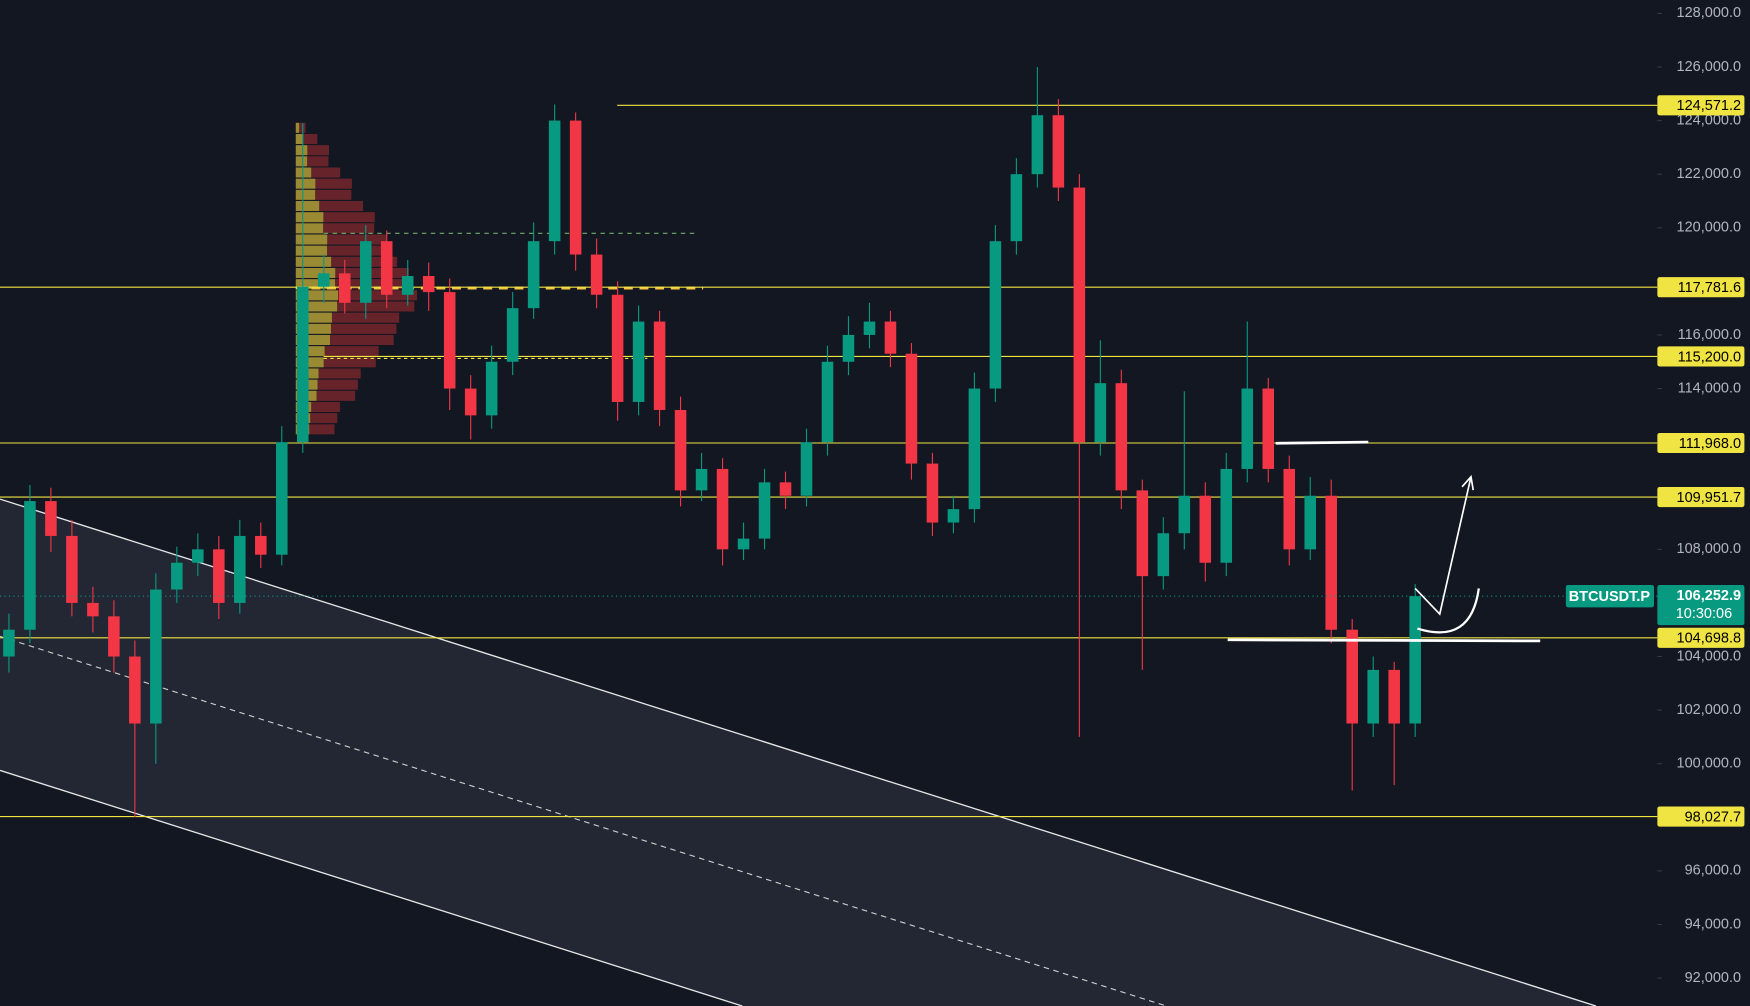  Describe the element at coordinates (1709, 106) in the screenshot. I see `level-label: 124,571.2` at that location.